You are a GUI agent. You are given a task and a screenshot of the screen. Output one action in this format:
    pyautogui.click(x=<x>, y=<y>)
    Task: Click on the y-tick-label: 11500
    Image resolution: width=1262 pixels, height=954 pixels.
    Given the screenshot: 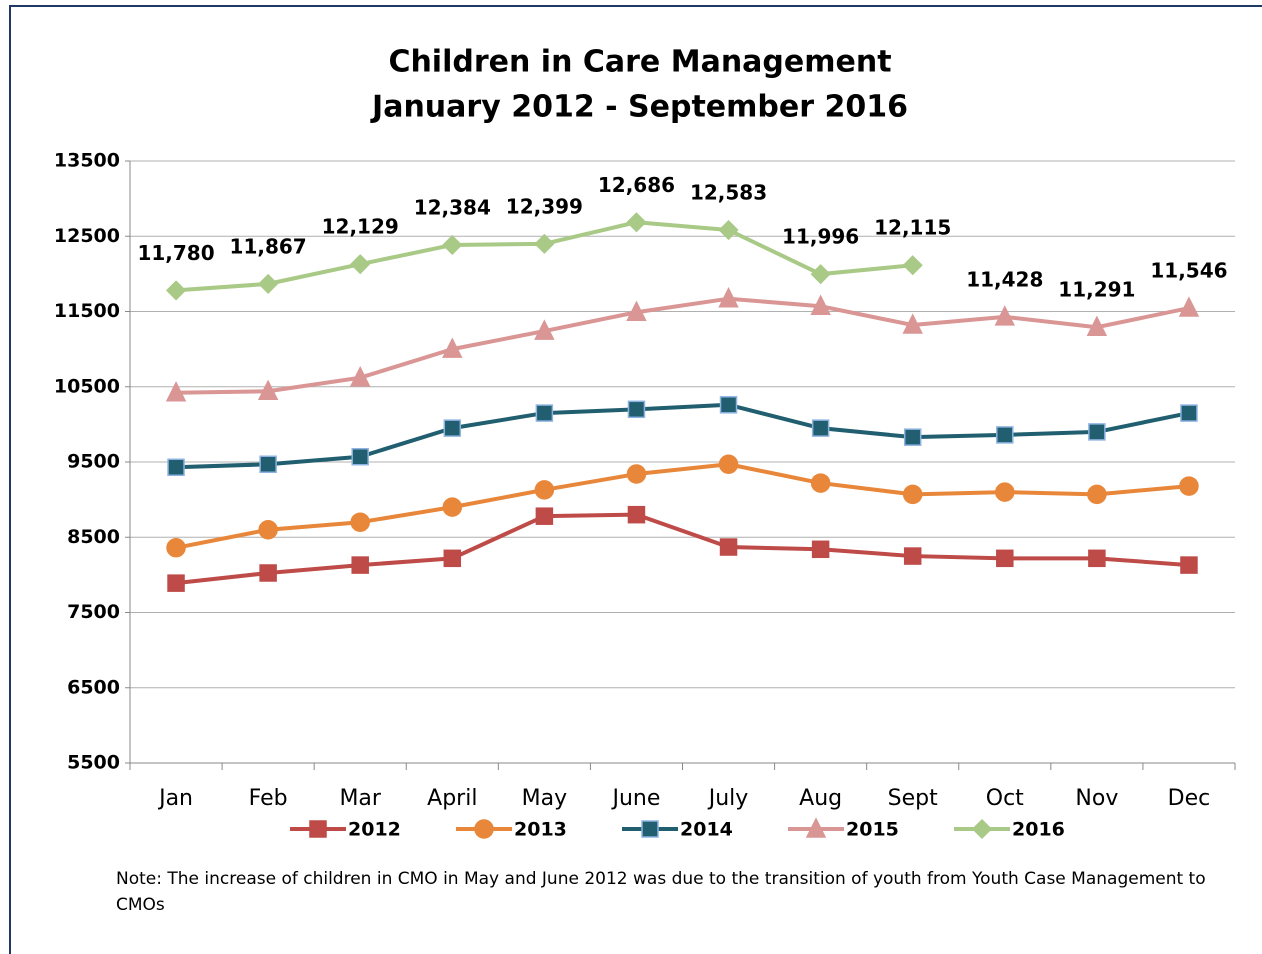 What is the action you would take?
    pyautogui.click(x=87, y=311)
    